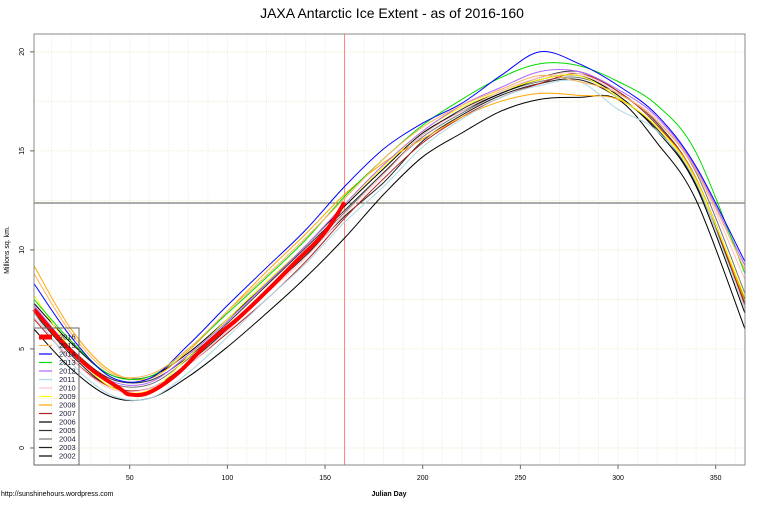 This screenshot has width=760, height=506. What do you see at coordinates (228, 478) in the screenshot?
I see `x-tick-label: 100` at bounding box center [228, 478].